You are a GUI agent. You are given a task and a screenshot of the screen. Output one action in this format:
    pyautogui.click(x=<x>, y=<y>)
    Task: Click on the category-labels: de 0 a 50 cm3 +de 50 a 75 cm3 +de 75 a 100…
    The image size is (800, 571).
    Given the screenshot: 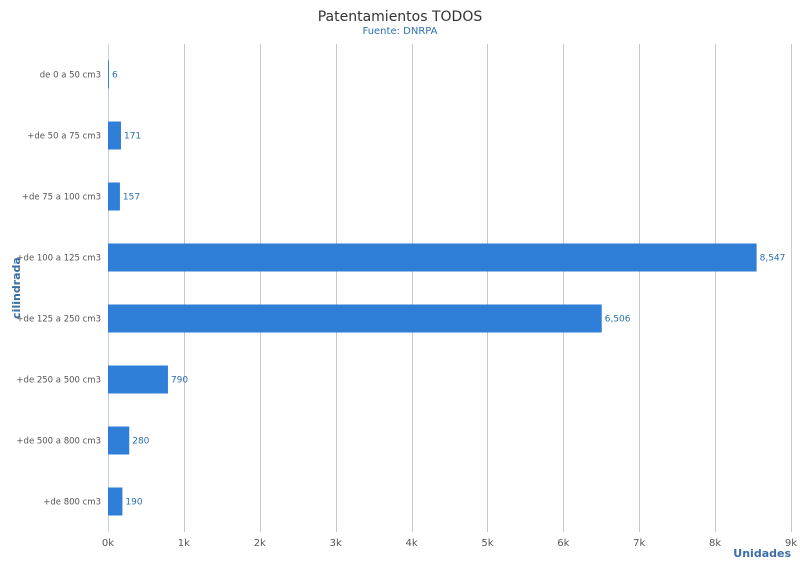 What is the action you would take?
    pyautogui.click(x=58, y=289)
    